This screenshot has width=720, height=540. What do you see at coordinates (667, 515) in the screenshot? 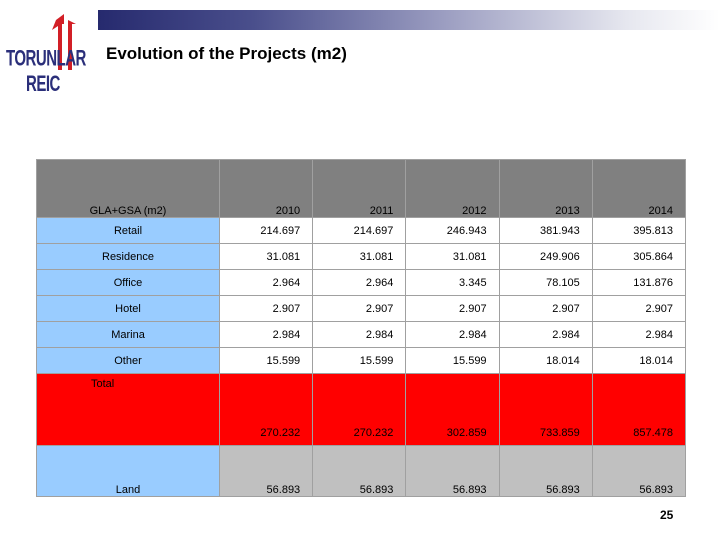
I see `page-number: 25` at bounding box center [667, 515].